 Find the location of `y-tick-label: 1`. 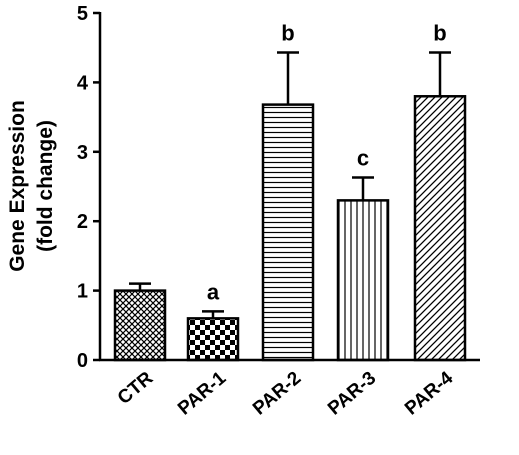

y-tick-label: 1 is located at coordinates (82, 292).